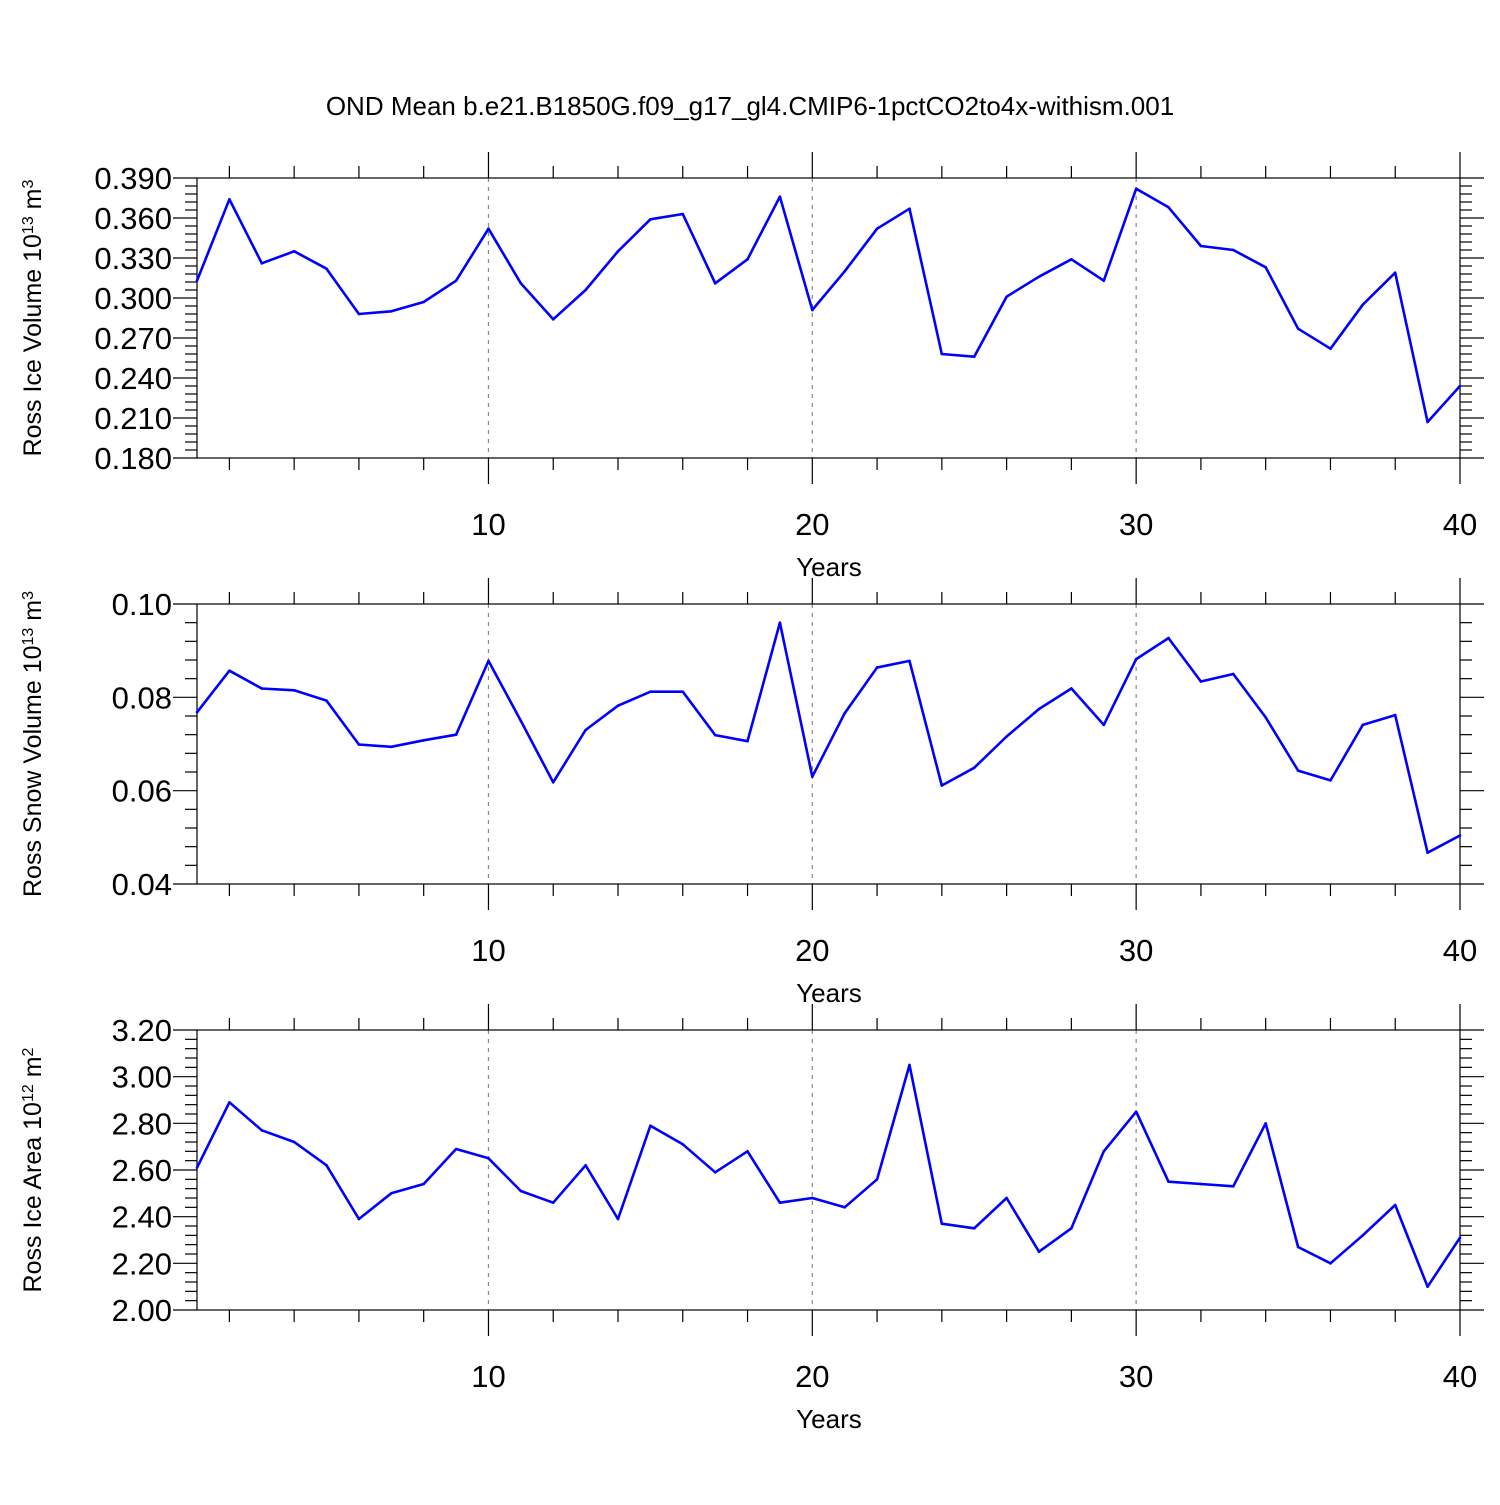 The height and width of the screenshot is (1505, 1500). What do you see at coordinates (142, 1077) in the screenshot?
I see `y-tick-label: 3.00` at bounding box center [142, 1077].